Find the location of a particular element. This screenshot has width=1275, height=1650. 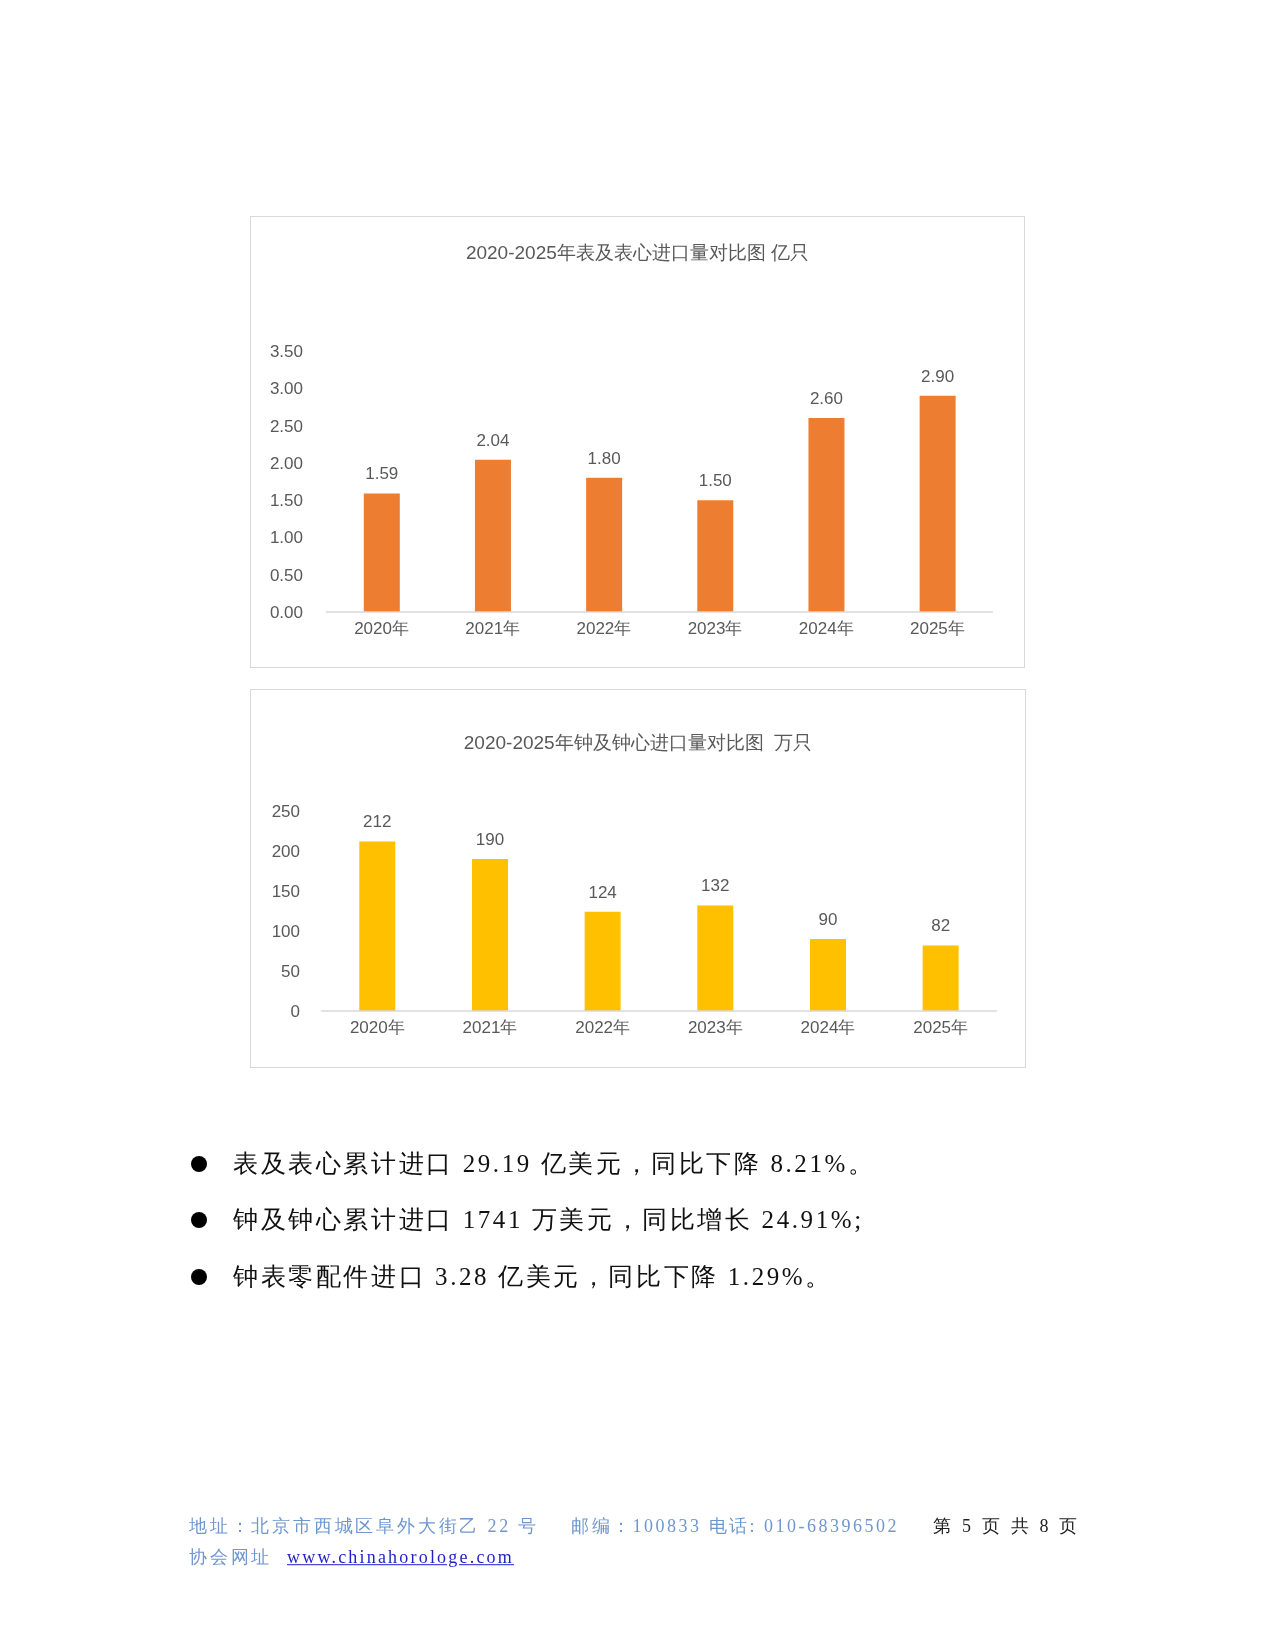

chart-title: 2020-2025年表及表心进口量对比图 亿只 is located at coordinates (637, 253).